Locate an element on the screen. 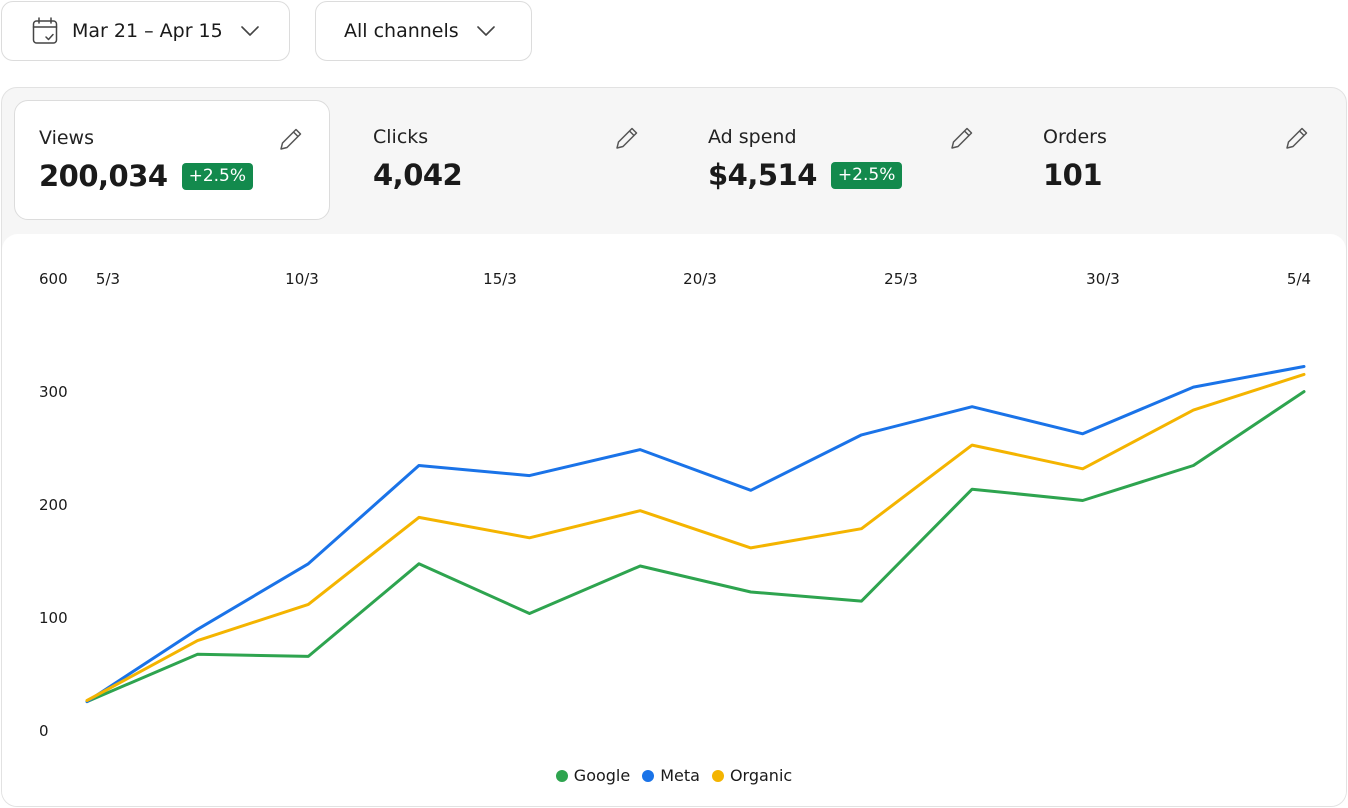 The image size is (1348, 808). x-tick-label: 10/3 is located at coordinates (302, 279).